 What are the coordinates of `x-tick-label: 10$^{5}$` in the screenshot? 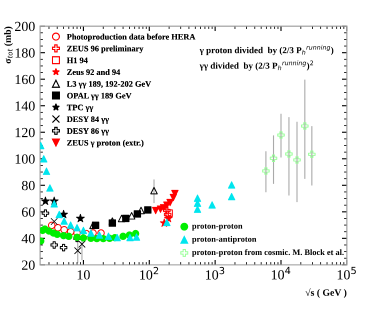 It's located at (347, 273).